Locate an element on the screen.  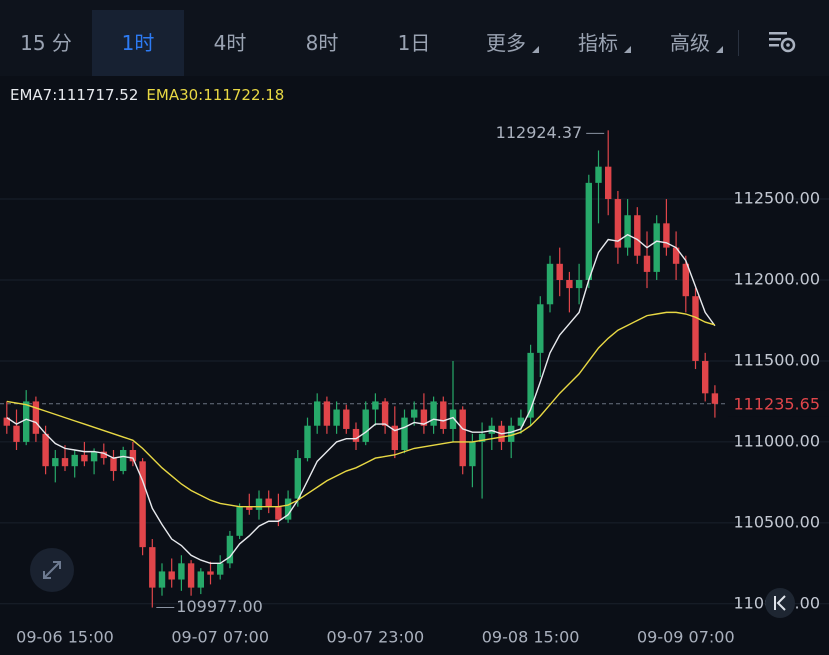
tab: 高级 is located at coordinates (690, 43).